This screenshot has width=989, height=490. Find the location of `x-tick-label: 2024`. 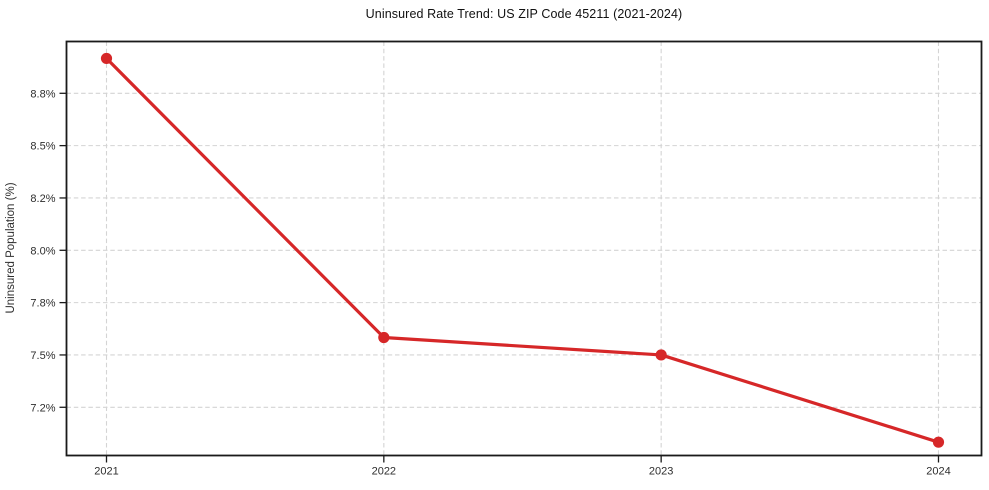

x-tick-label: 2024 is located at coordinates (938, 472).